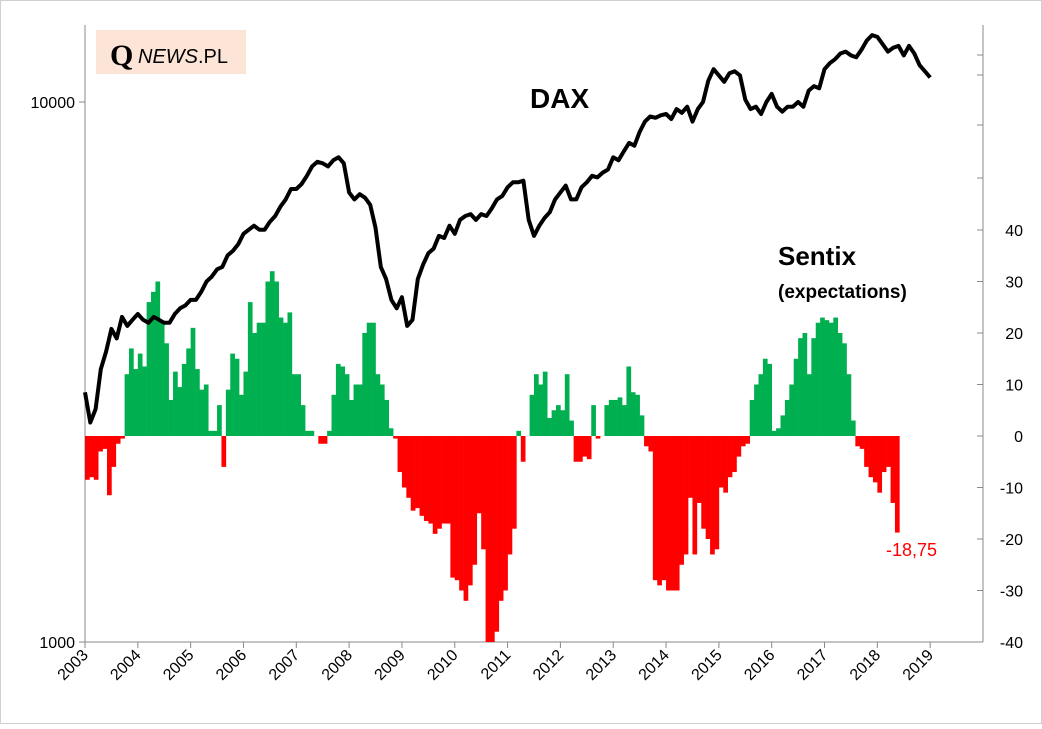 Image resolution: width=1042 pixels, height=729 pixels. I want to click on right-tick-label: -30, so click(1011, 592).